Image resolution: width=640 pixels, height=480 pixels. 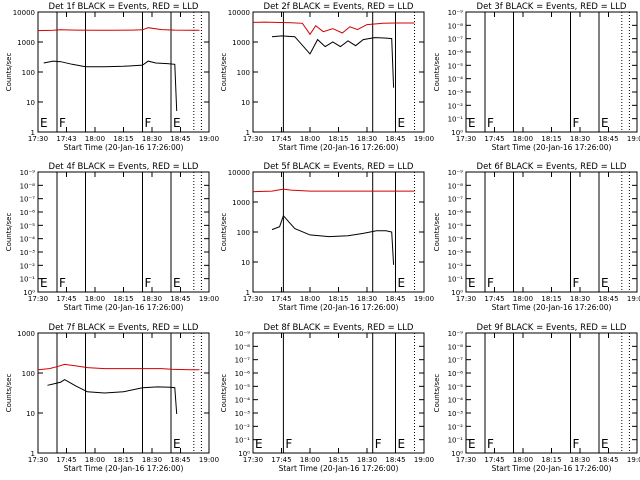 What do you see at coordinates (245, 103) in the screenshot?
I see `y-tick-label: 10` at bounding box center [245, 103].